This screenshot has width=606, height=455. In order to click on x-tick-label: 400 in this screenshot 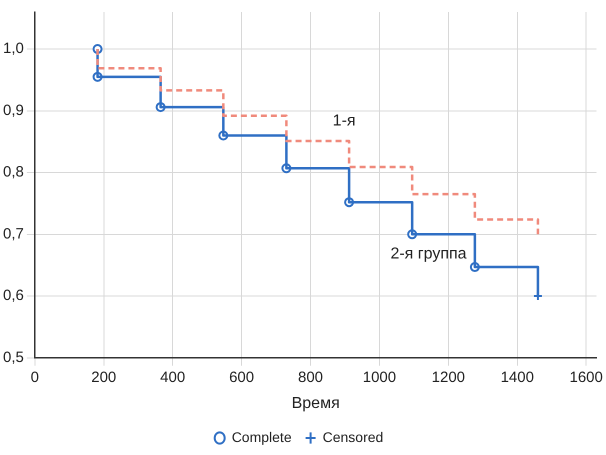, I will do `click(173, 377)`.